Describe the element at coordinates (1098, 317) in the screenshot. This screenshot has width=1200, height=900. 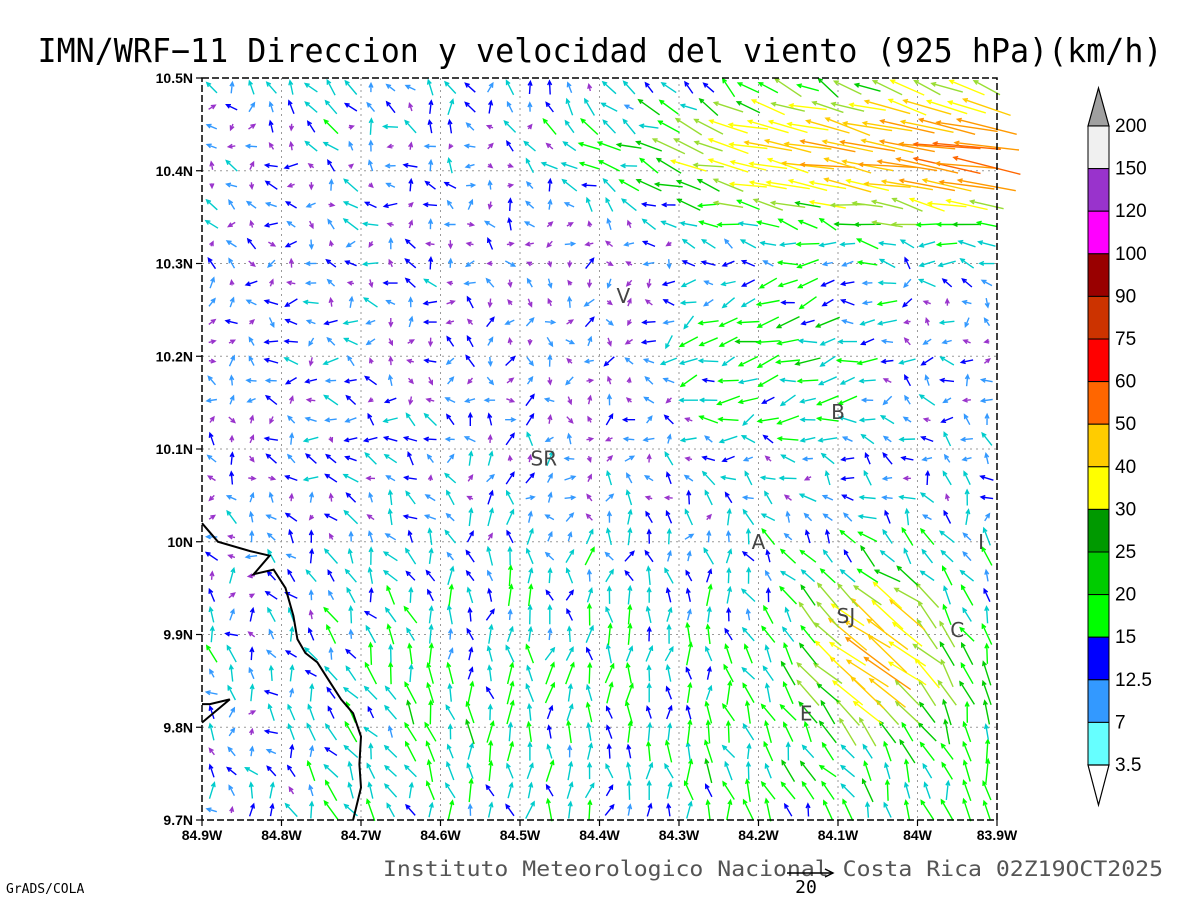
I see `colorbar-swatch` at that location.